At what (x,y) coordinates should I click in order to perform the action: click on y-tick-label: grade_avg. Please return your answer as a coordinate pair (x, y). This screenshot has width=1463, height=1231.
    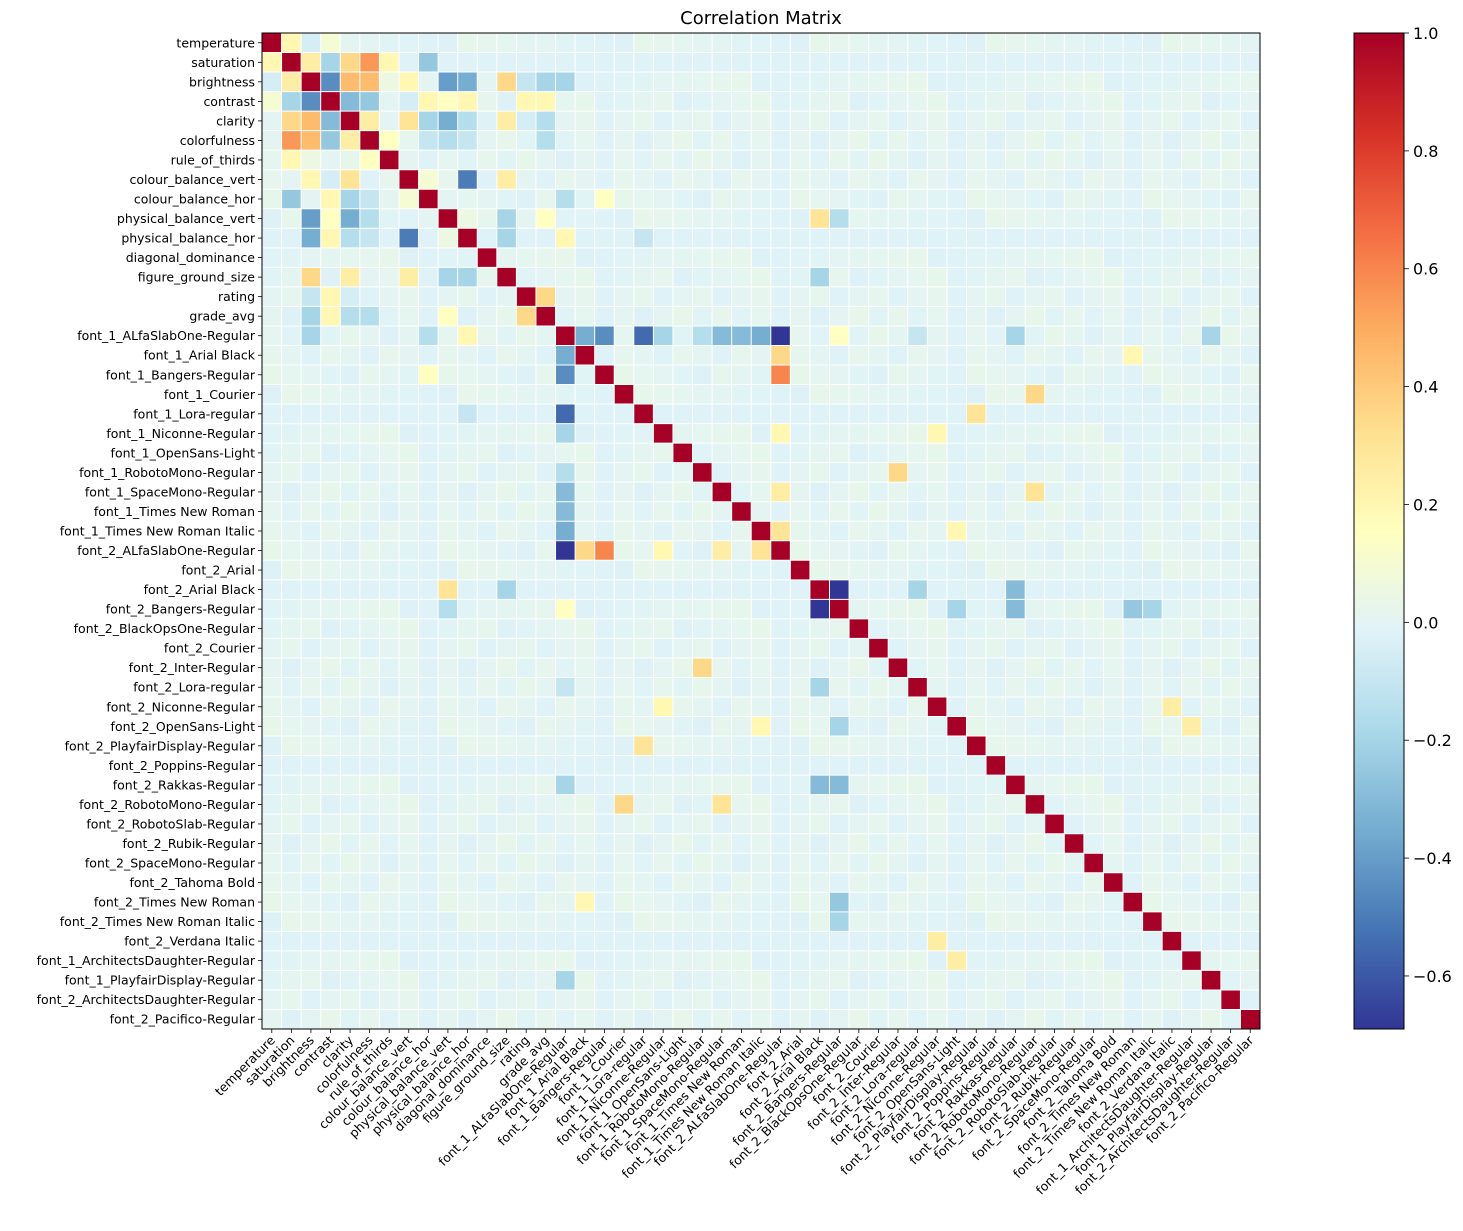
    Looking at the image, I should click on (222, 316).